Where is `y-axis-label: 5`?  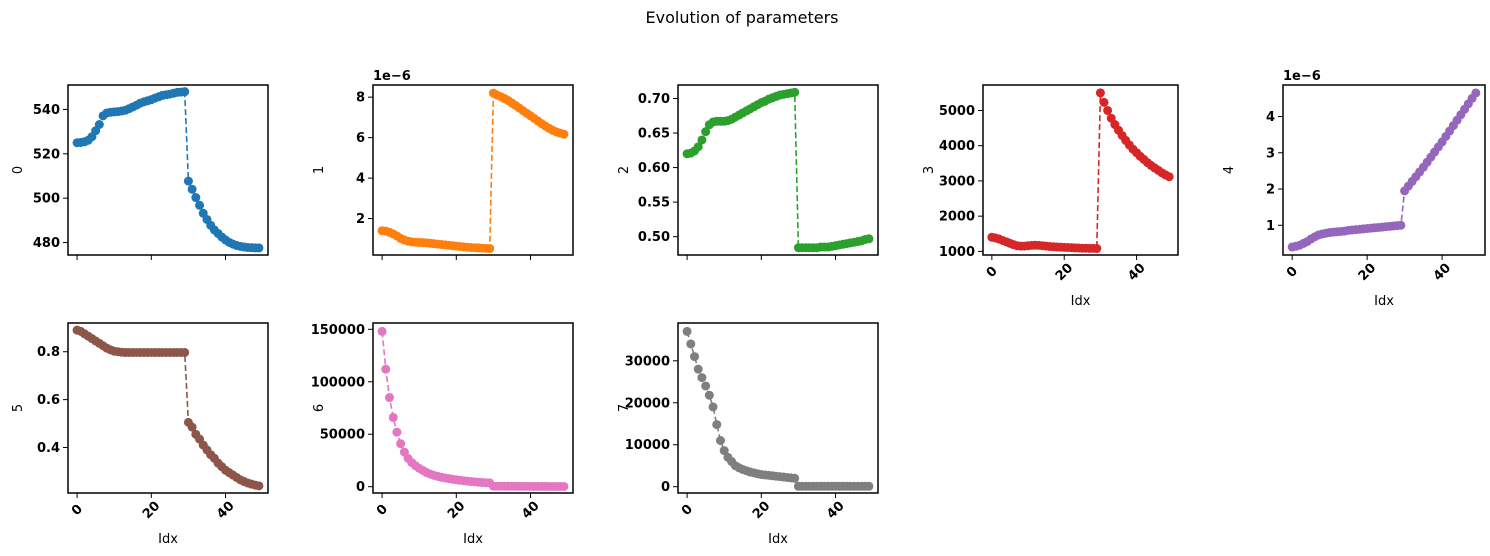 y-axis-label: 5 is located at coordinates (18, 408).